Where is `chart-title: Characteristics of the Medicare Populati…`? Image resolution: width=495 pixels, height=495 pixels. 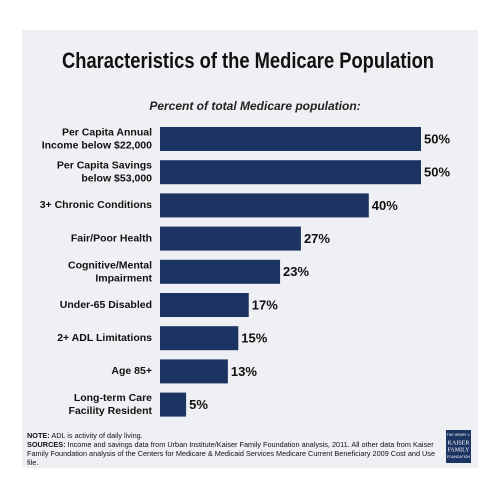
chart-title: Characteristics of the Medicare Populati… is located at coordinates (248, 60).